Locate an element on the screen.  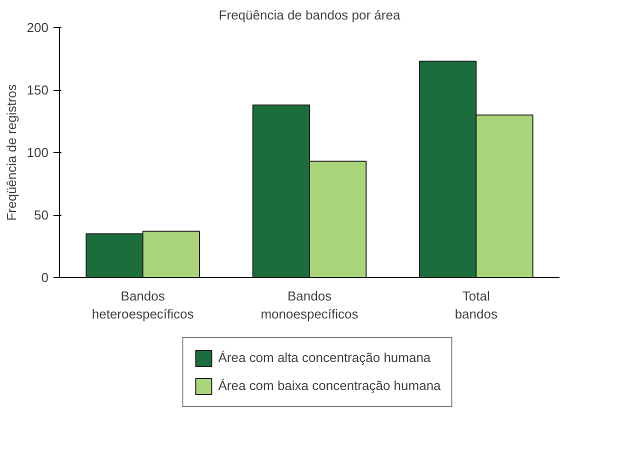
y-tick-label: 150 is located at coordinates (37, 90).